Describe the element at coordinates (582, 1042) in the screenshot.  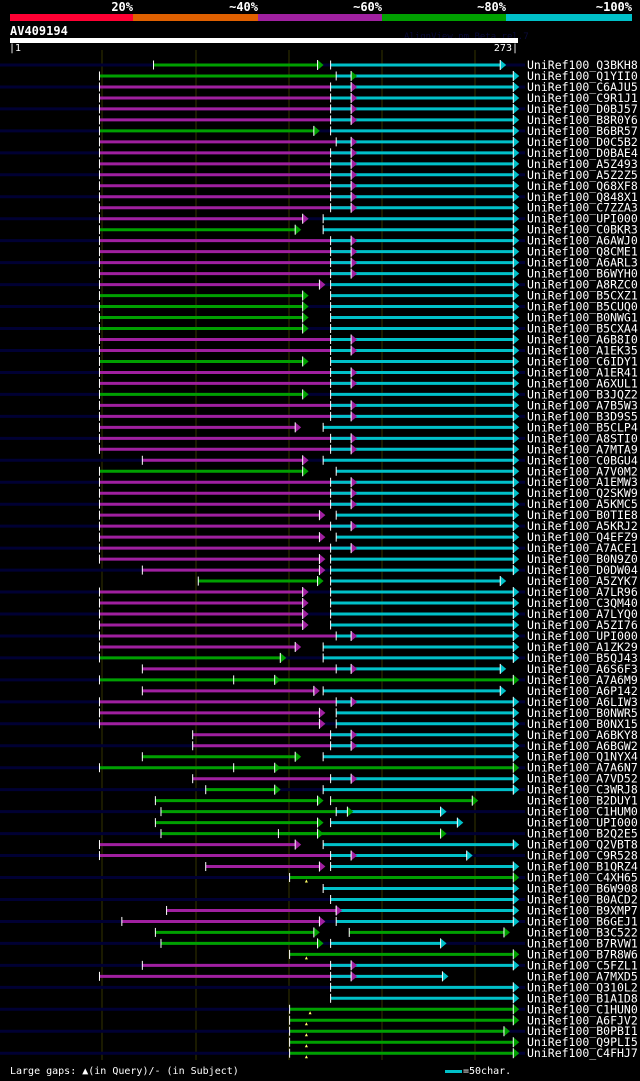
I see `subject-label: UniRef100_Q9PLI5` at that location.